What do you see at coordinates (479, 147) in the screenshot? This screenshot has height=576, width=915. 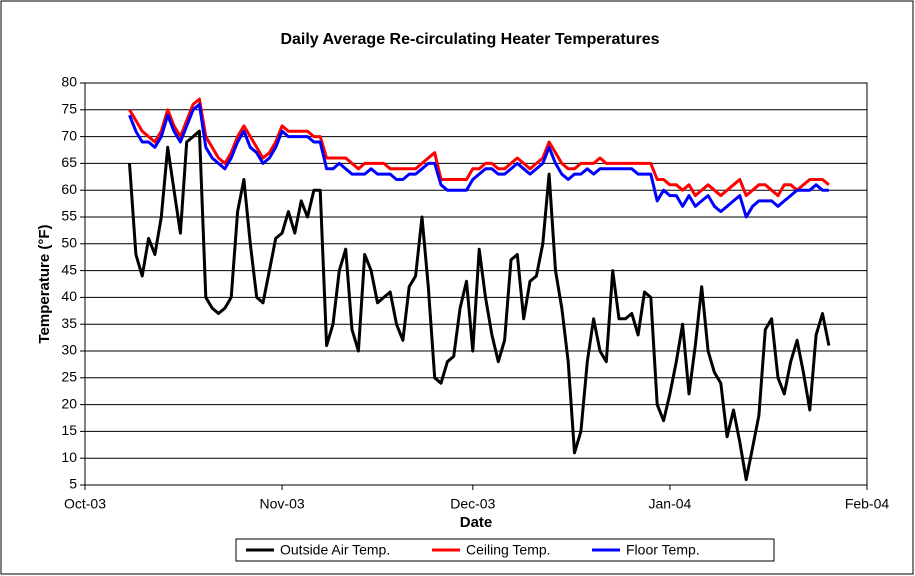 I see `series-line` at bounding box center [479, 147].